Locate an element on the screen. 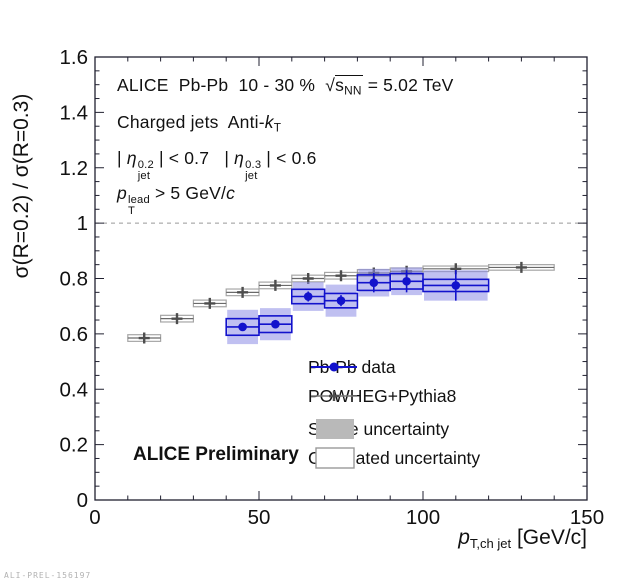 Image resolution: width=620 pixels, height=586 pixels. preliminary-label: ALICE Preliminary is located at coordinates (216, 454).